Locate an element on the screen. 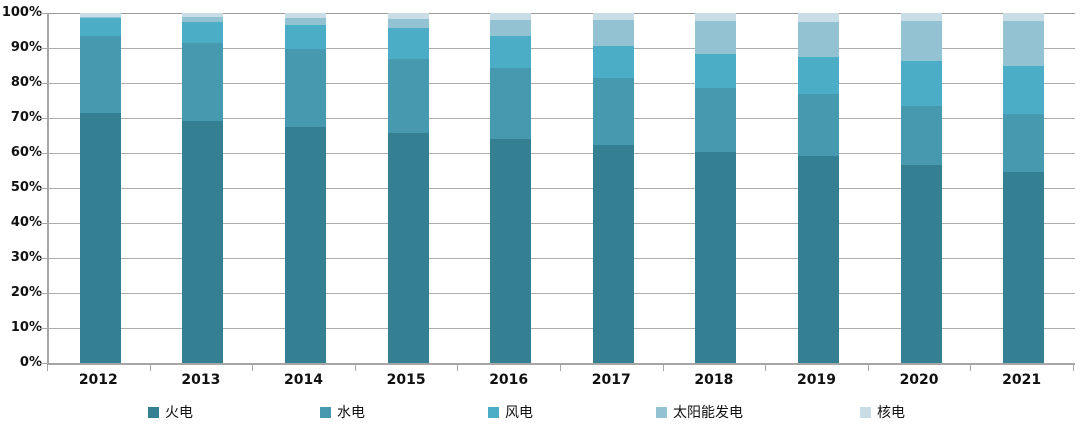 This screenshot has height=437, width=1080. x-label-2014: 2014 is located at coordinates (303, 380).